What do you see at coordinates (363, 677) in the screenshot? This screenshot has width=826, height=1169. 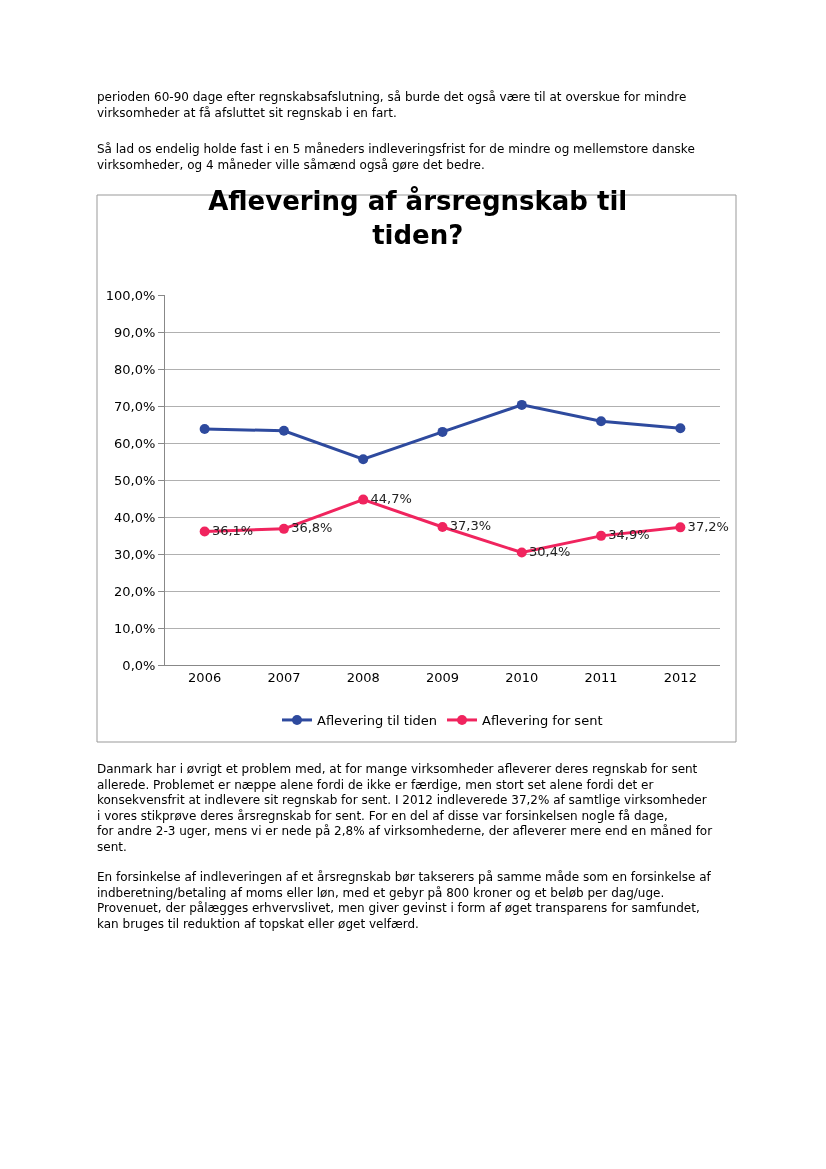 I see `x-tick-label: 2008` at bounding box center [363, 677].